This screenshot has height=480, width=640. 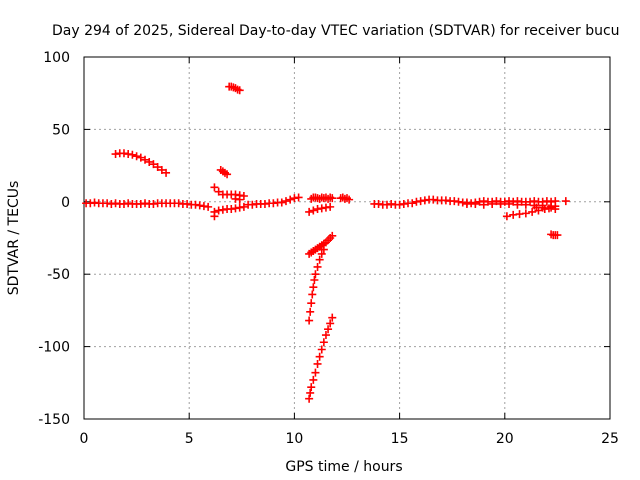 What do you see at coordinates (189, 439) in the screenshot?
I see `x-tick-label: 5` at bounding box center [189, 439].